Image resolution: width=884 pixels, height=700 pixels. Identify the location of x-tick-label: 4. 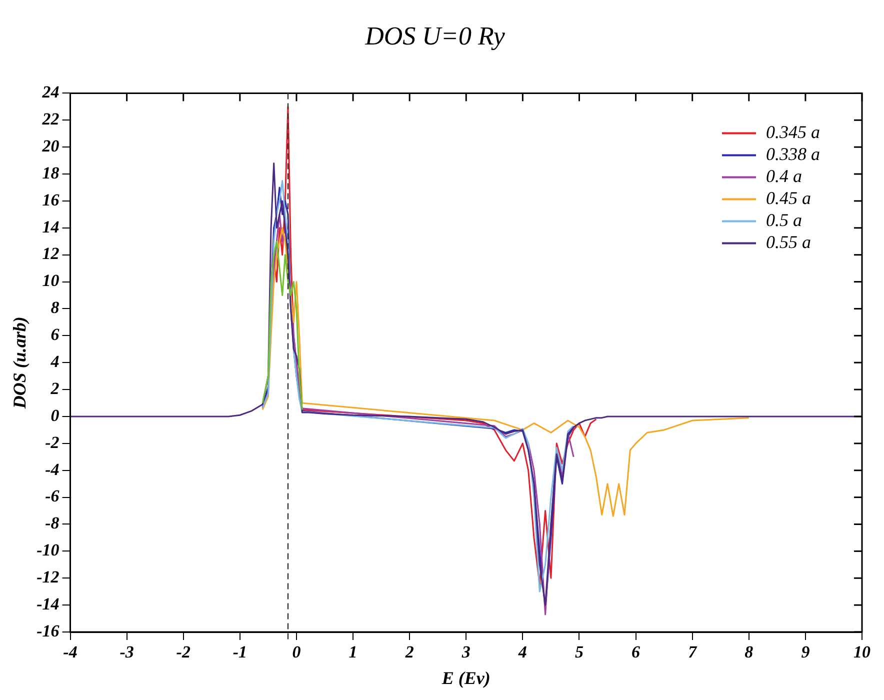
(522, 652).